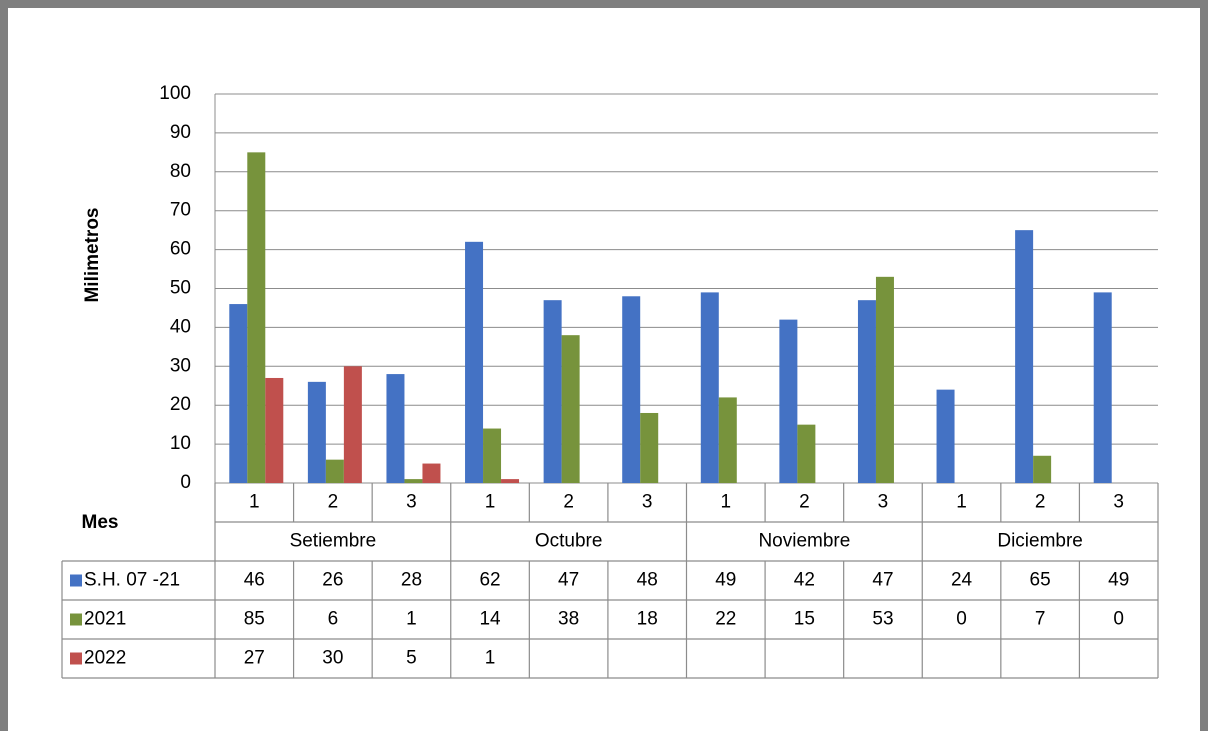 This screenshot has height=731, width=1208. I want to click on y-tick-label: 20, so click(180, 404).